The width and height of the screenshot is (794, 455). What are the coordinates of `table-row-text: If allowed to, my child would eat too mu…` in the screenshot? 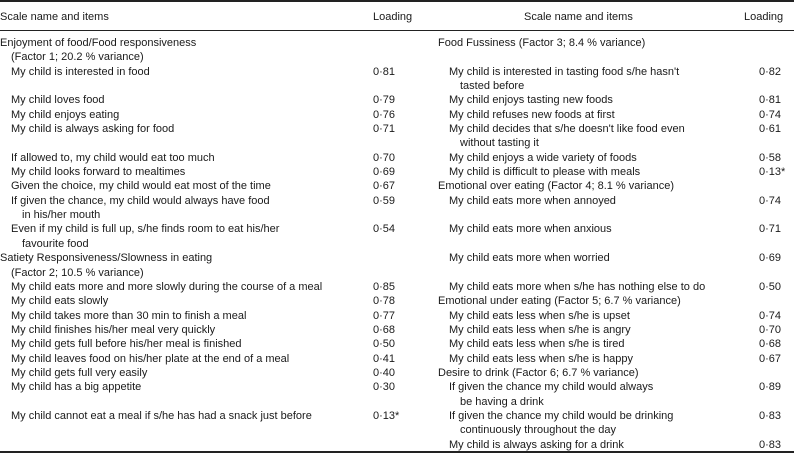 It's located at (113, 157).